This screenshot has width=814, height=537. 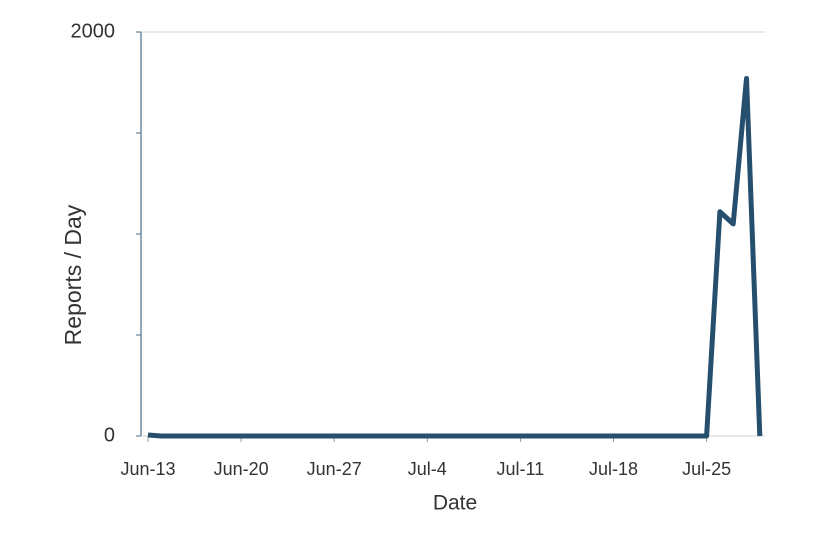 What do you see at coordinates (706, 469) in the screenshot?
I see `x-tick-label: Jul-25` at bounding box center [706, 469].